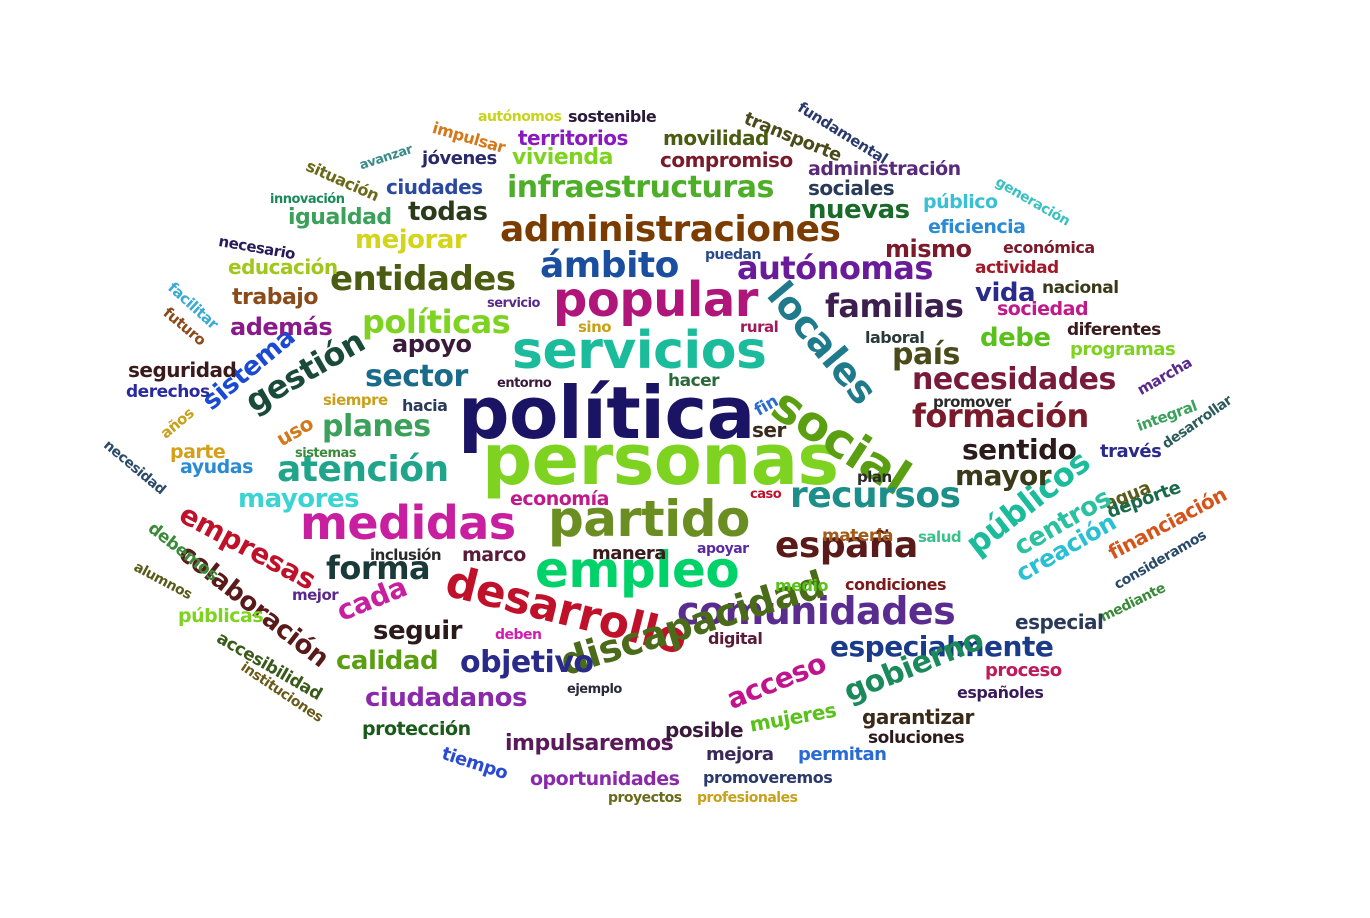 The image size is (1370, 918). I want to click on word-cloud-word: deben, so click(518, 635).